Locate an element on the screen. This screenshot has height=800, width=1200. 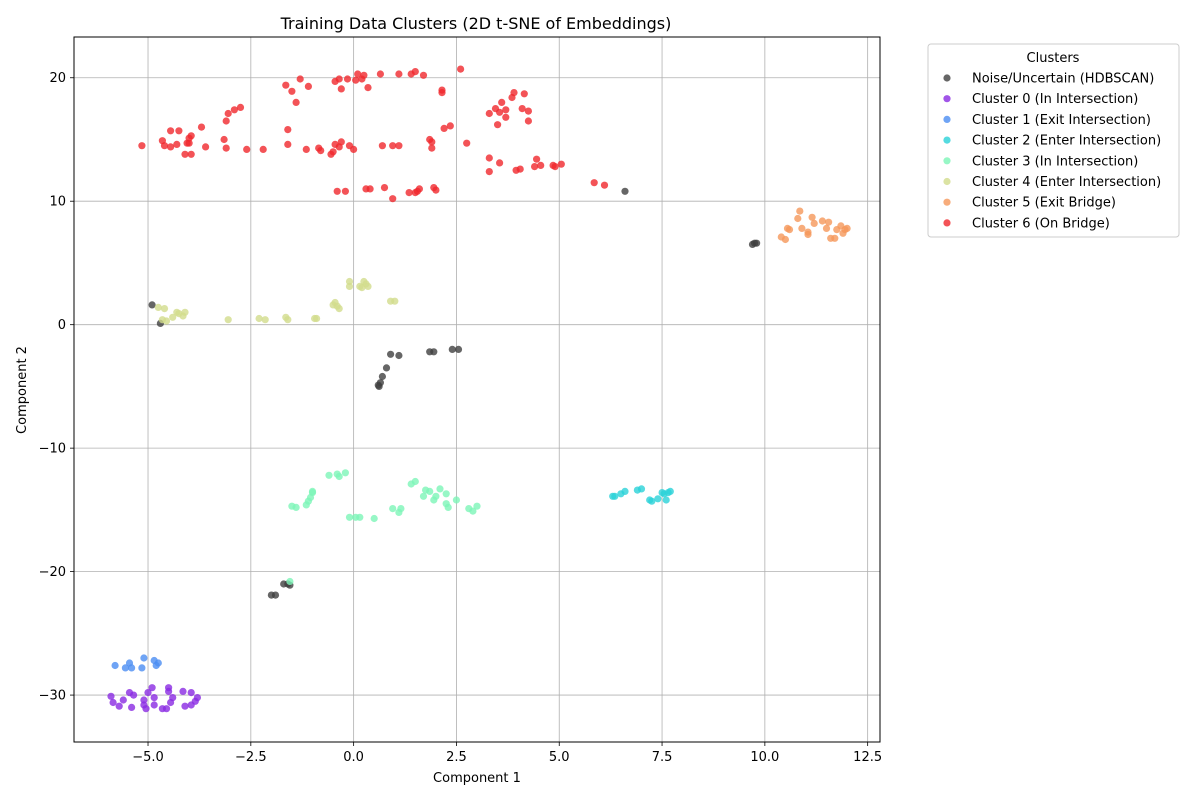
x-tick-label: 0.0 is located at coordinates (353, 757).